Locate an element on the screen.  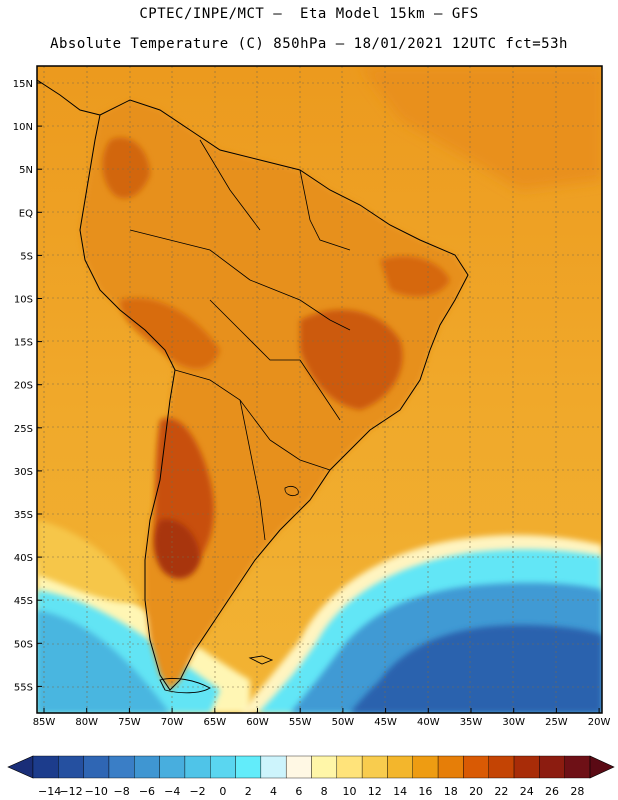
lon-label: 60W is located at coordinates (257, 722).